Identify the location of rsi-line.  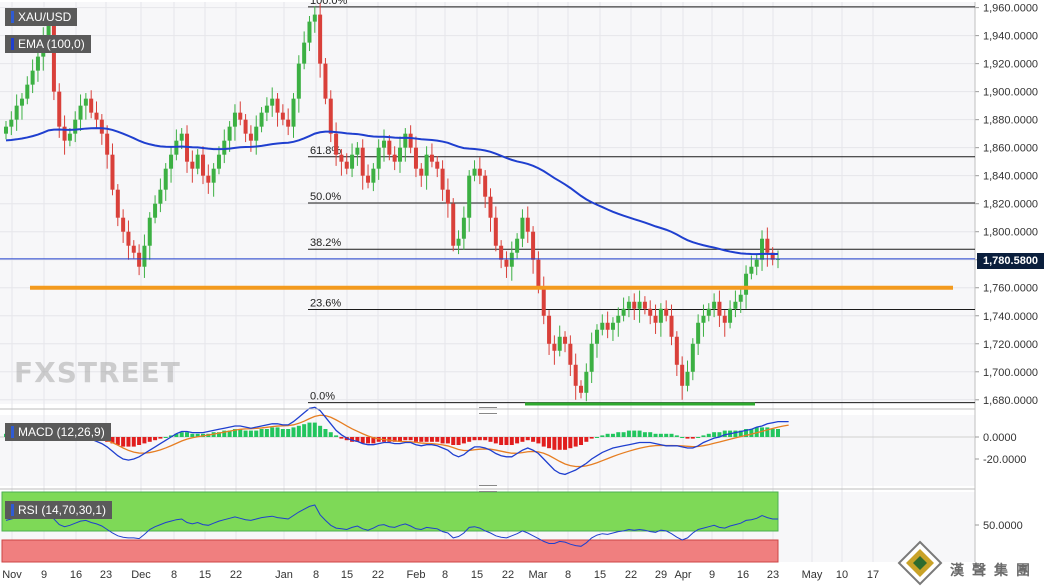
(391, 525).